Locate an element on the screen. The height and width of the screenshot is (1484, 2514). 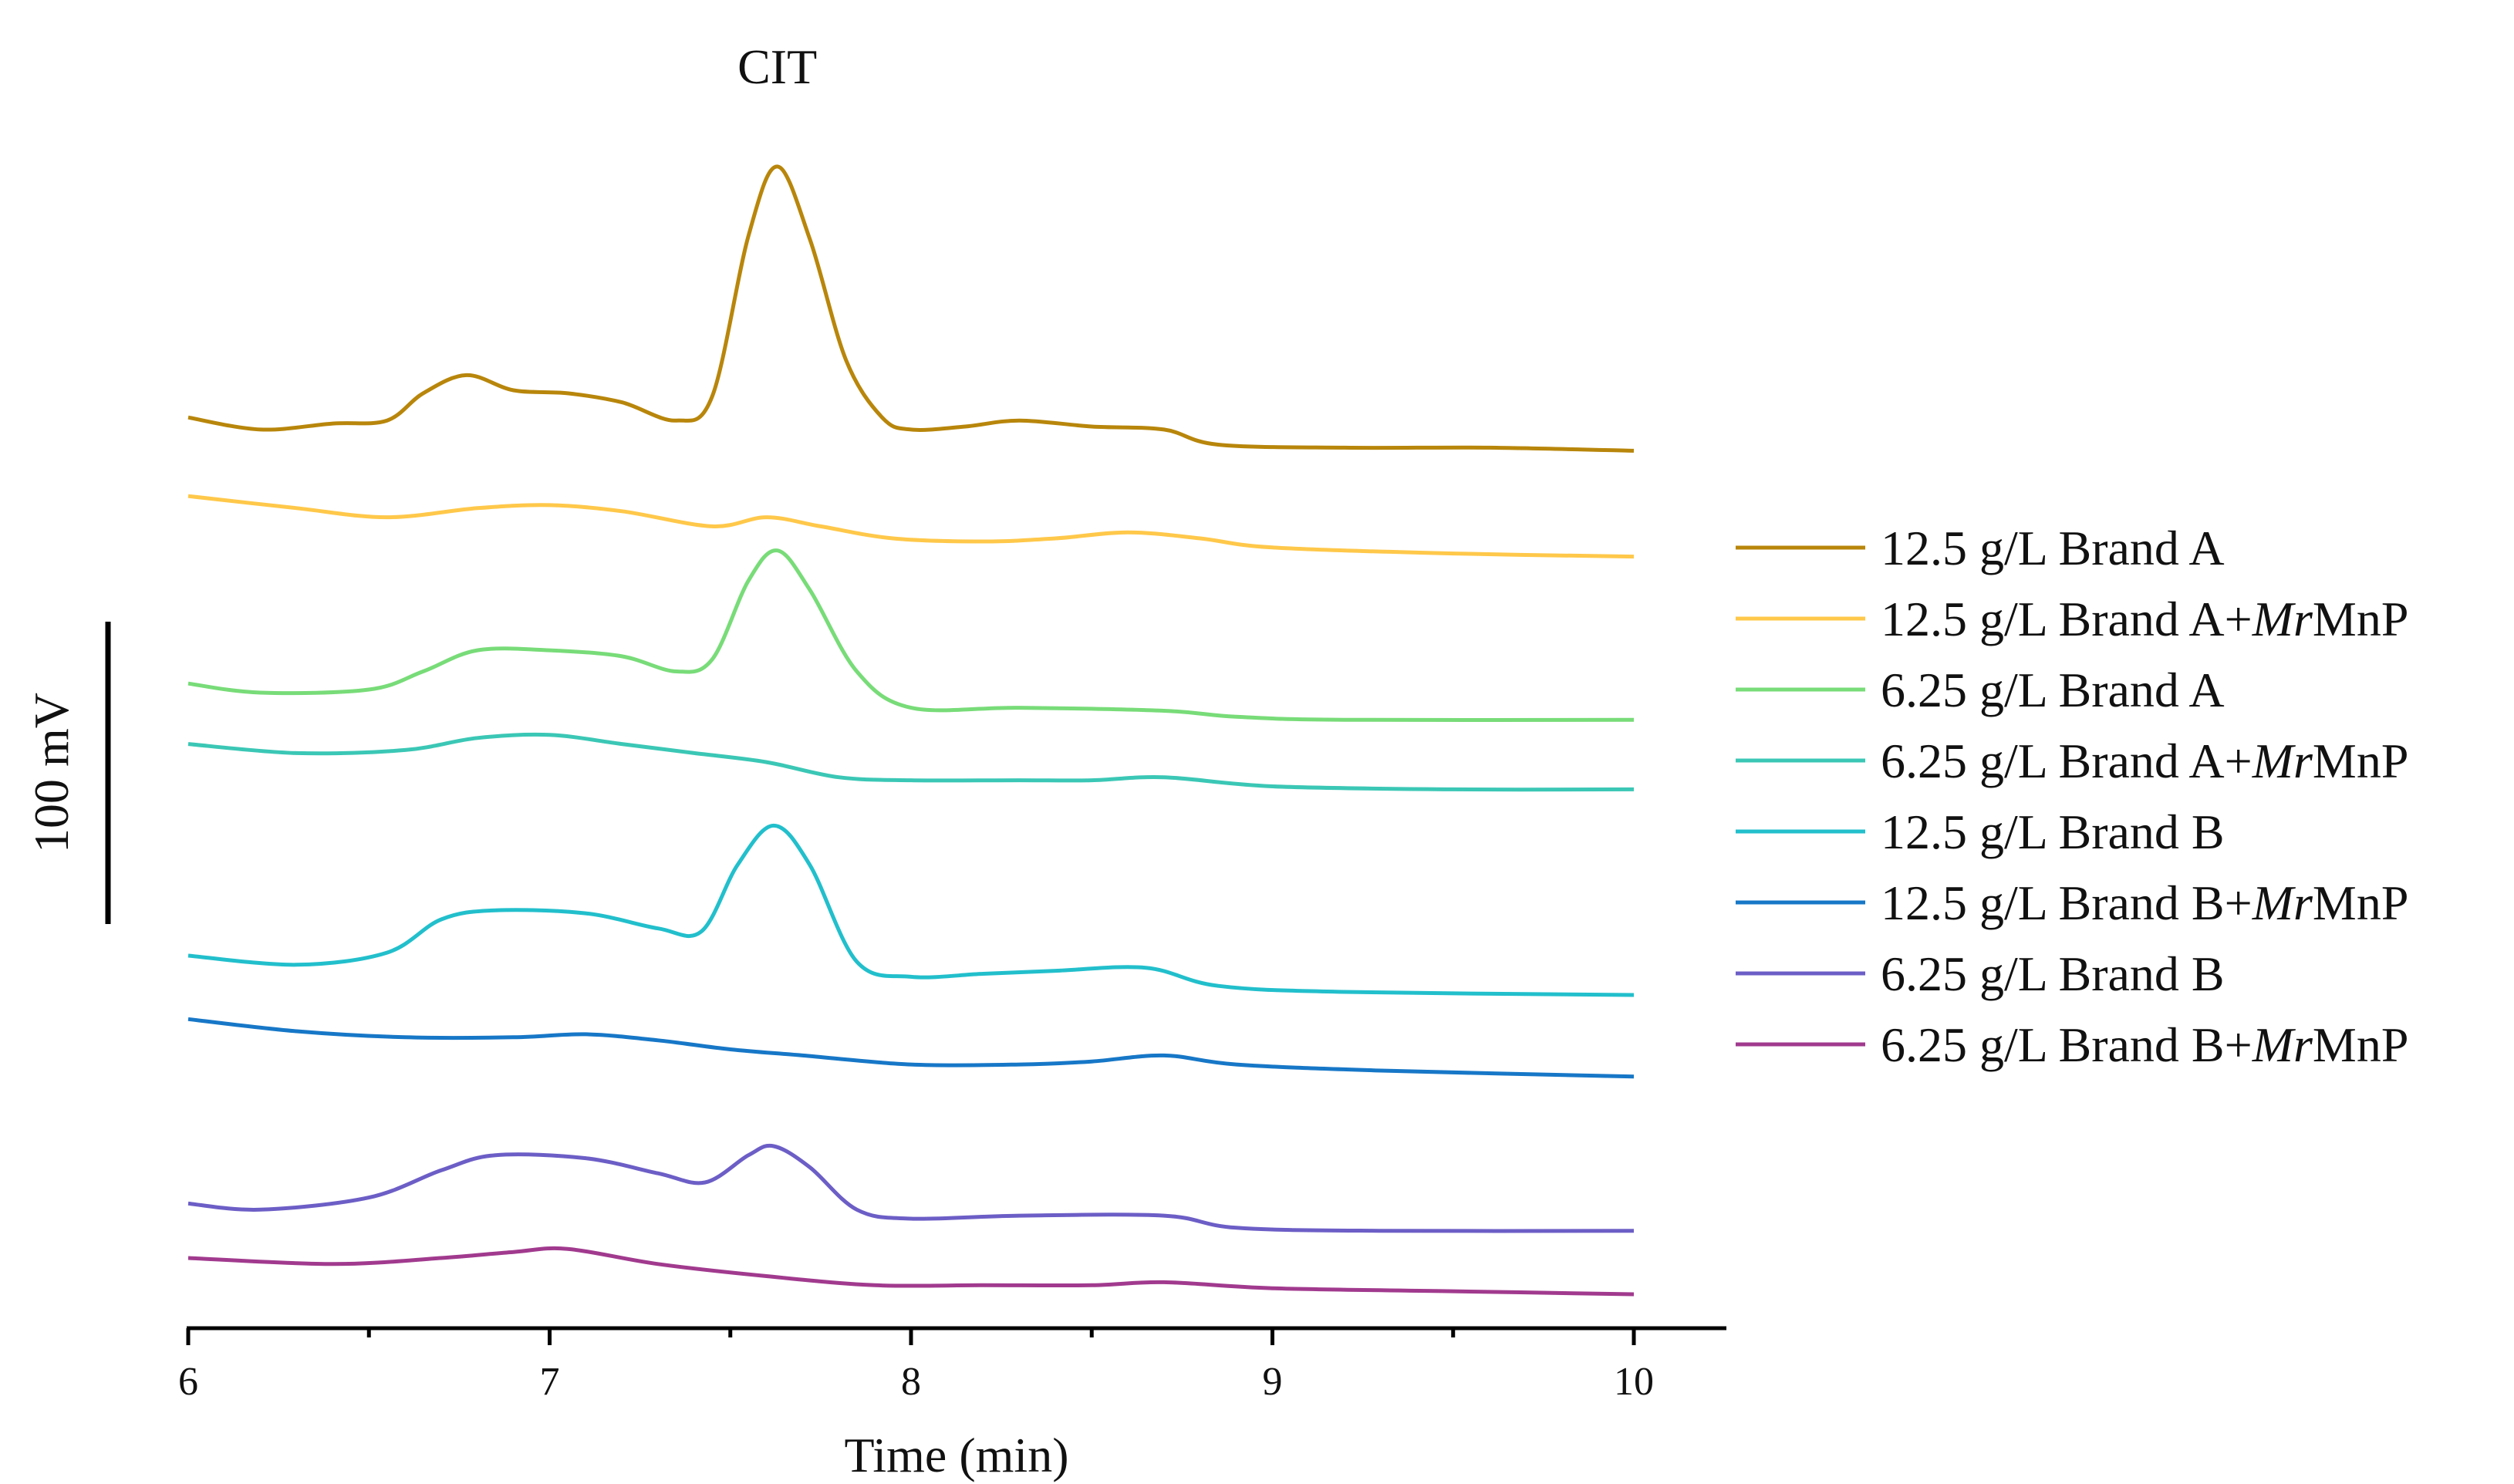
legend-label-6: 12.5 g/L Brand B+MrMnP is located at coordinates (2144, 902).